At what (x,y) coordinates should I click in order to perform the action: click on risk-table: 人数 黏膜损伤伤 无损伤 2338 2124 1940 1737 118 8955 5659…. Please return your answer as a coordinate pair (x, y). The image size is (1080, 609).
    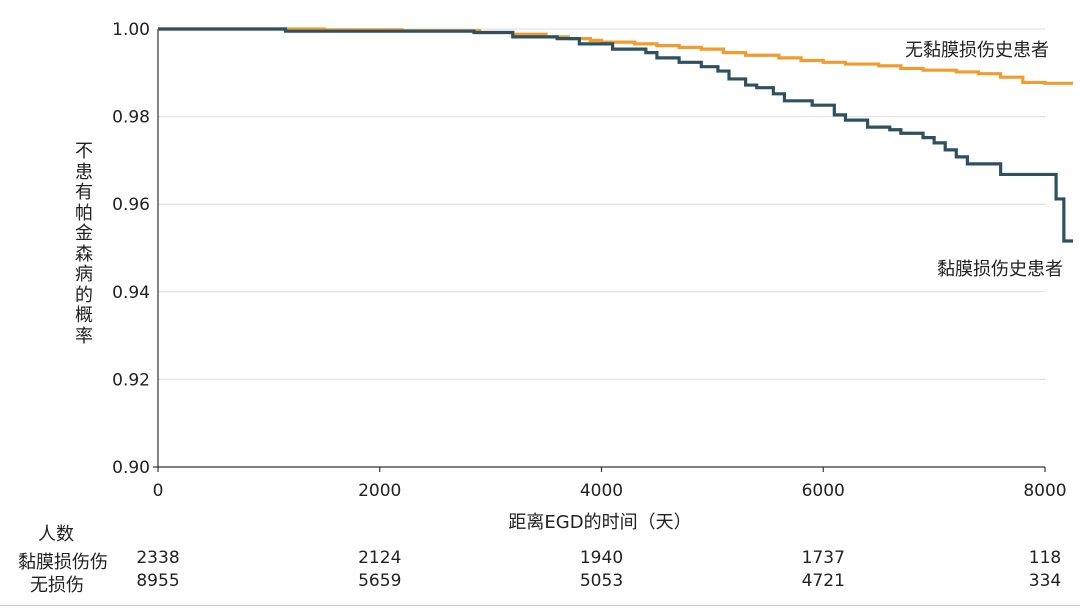
    Looking at the image, I should click on (540, 558).